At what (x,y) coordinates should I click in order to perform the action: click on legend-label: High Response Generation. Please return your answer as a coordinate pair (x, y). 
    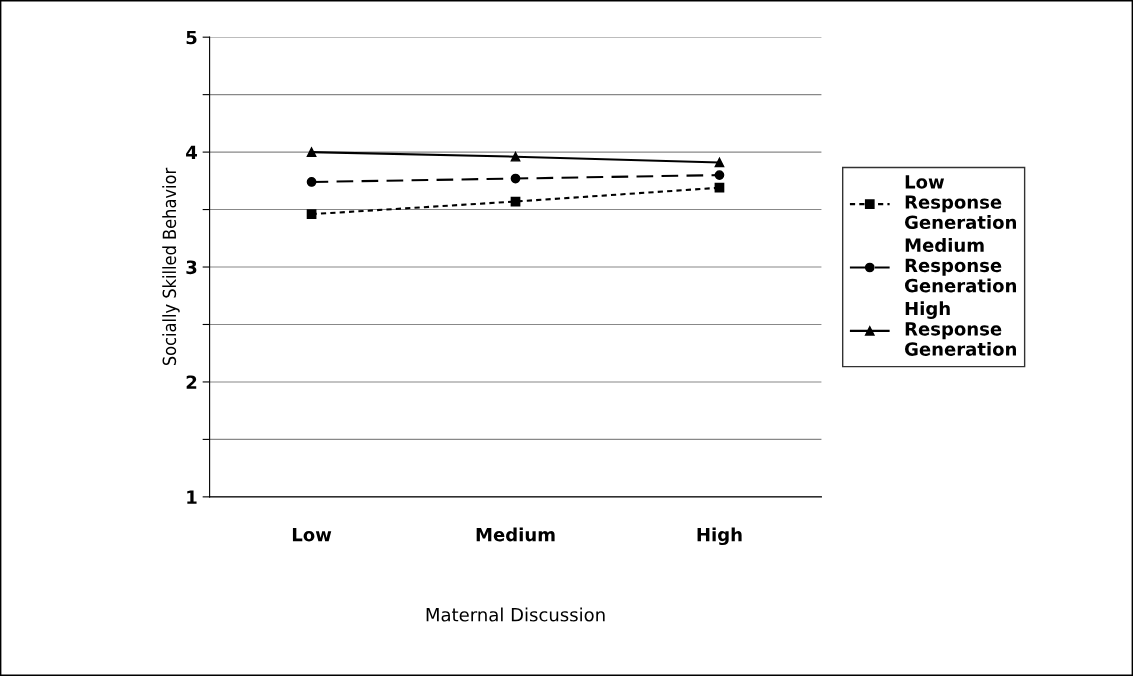
    Looking at the image, I should click on (960, 328).